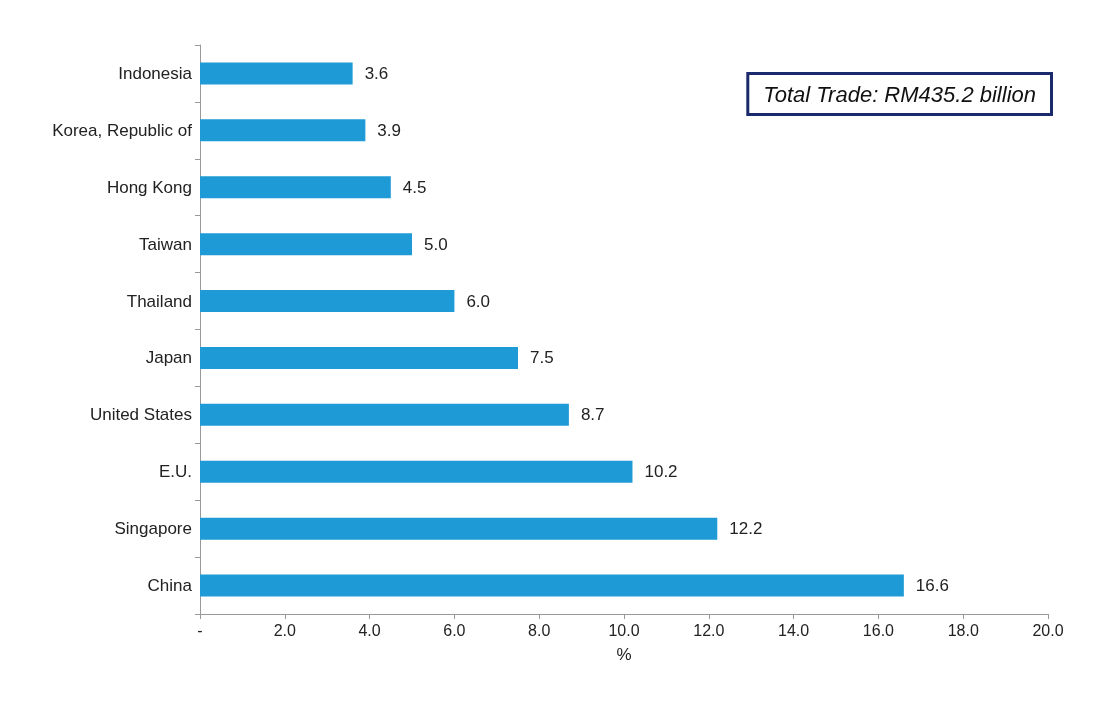 This screenshot has width=1093, height=704. What do you see at coordinates (794, 630) in the screenshot?
I see `x-tick-label: 14.0` at bounding box center [794, 630].